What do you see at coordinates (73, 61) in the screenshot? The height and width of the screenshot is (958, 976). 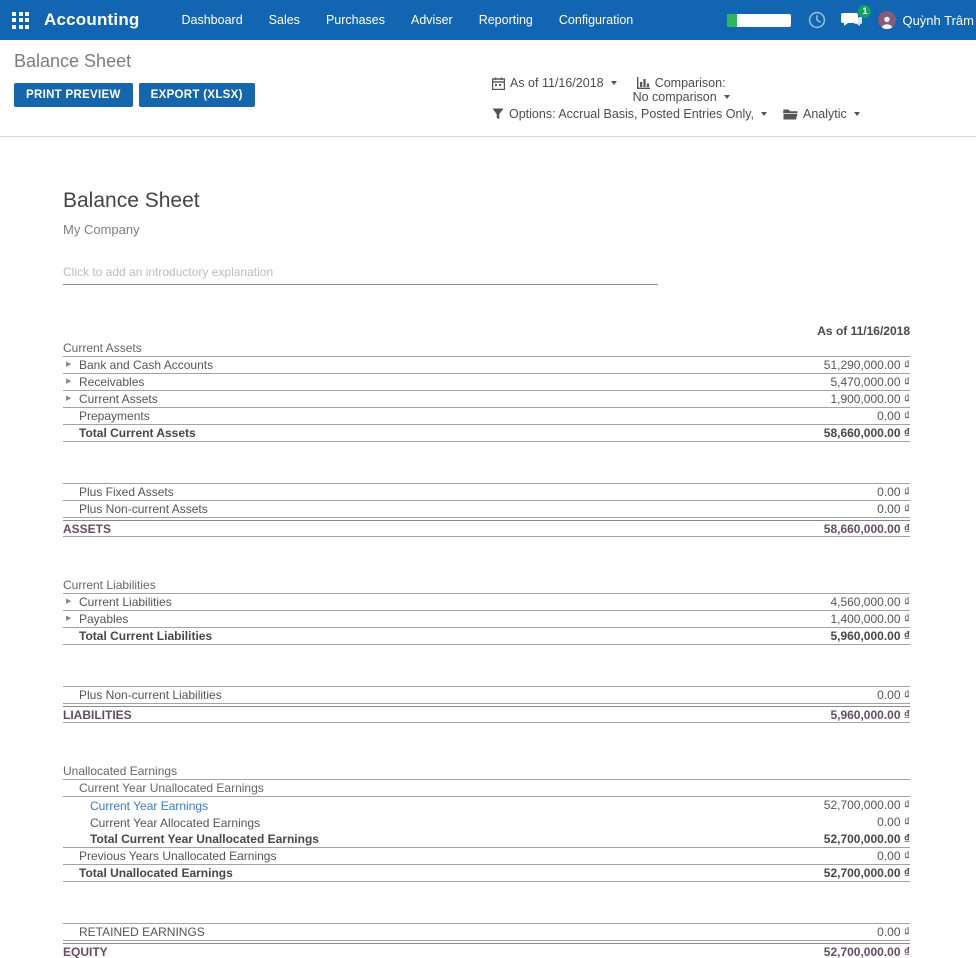 I see `breadcrumb: Balance Sheet` at bounding box center [73, 61].